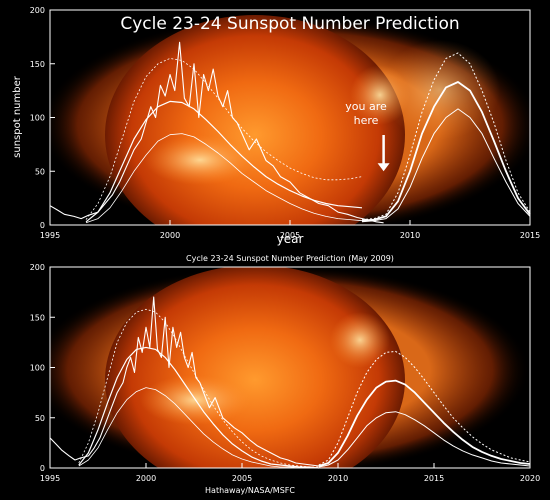 The height and width of the screenshot is (500, 550). I want to click on x-tick-label-1-4: 2015, so click(434, 478).